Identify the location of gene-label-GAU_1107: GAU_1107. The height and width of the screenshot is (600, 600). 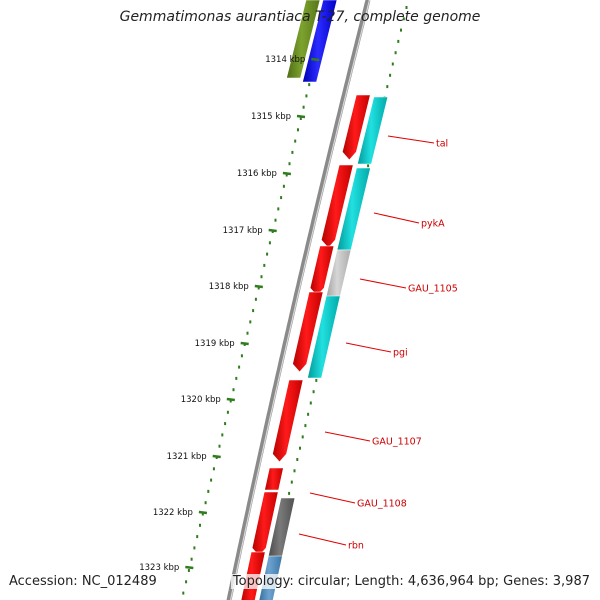
(397, 442).